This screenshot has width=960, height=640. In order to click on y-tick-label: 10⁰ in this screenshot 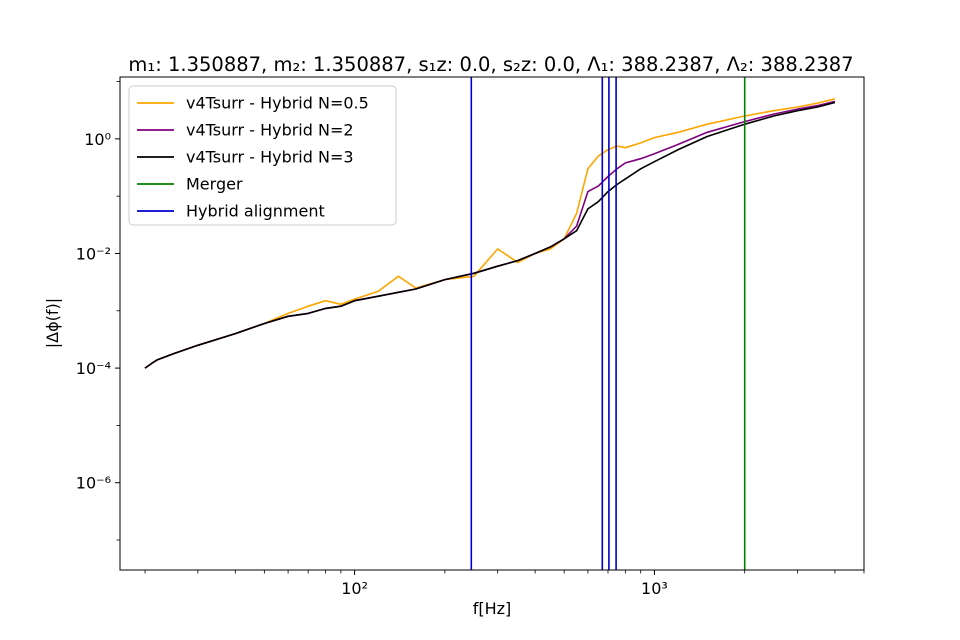, I will do `click(97, 139)`.